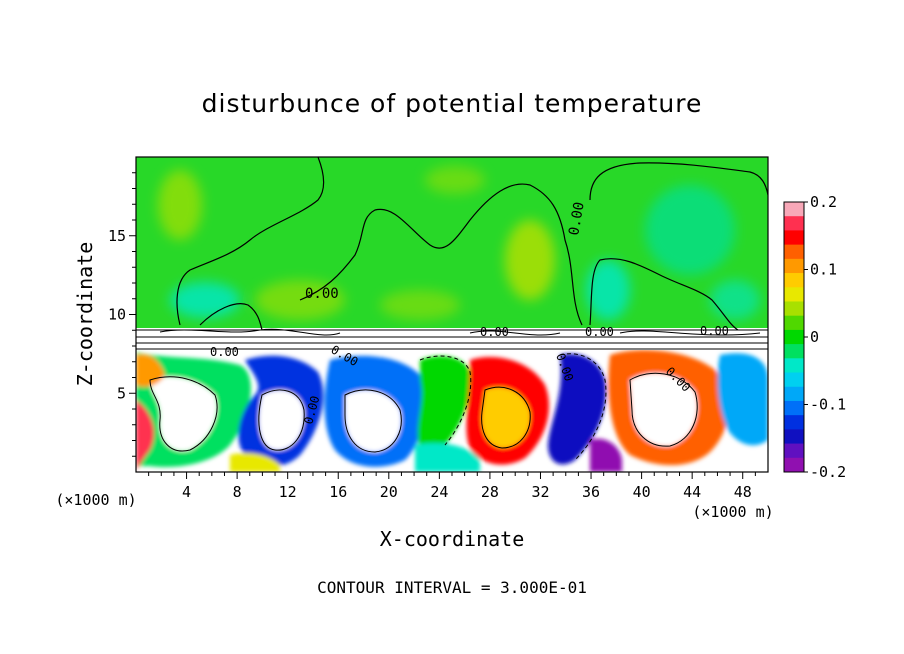 This screenshot has width=904, height=654. I want to click on y-tick-label: 15, so click(117, 236).